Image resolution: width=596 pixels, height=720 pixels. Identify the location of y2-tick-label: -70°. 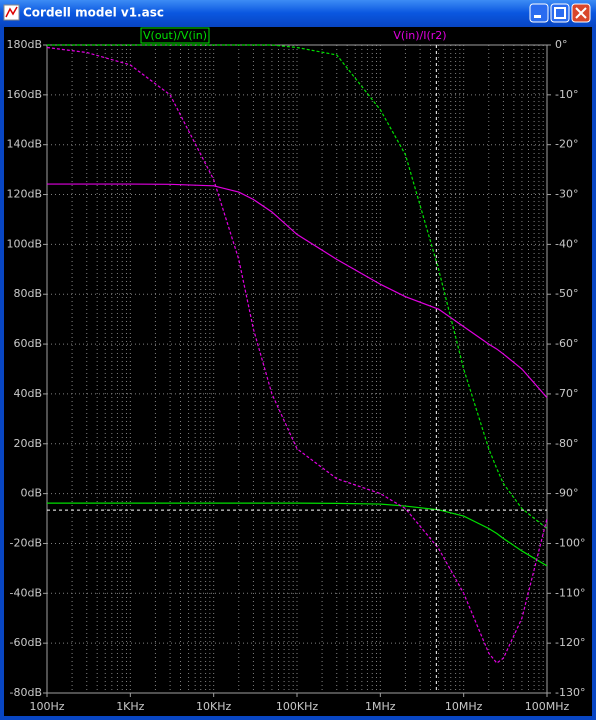
(566, 393).